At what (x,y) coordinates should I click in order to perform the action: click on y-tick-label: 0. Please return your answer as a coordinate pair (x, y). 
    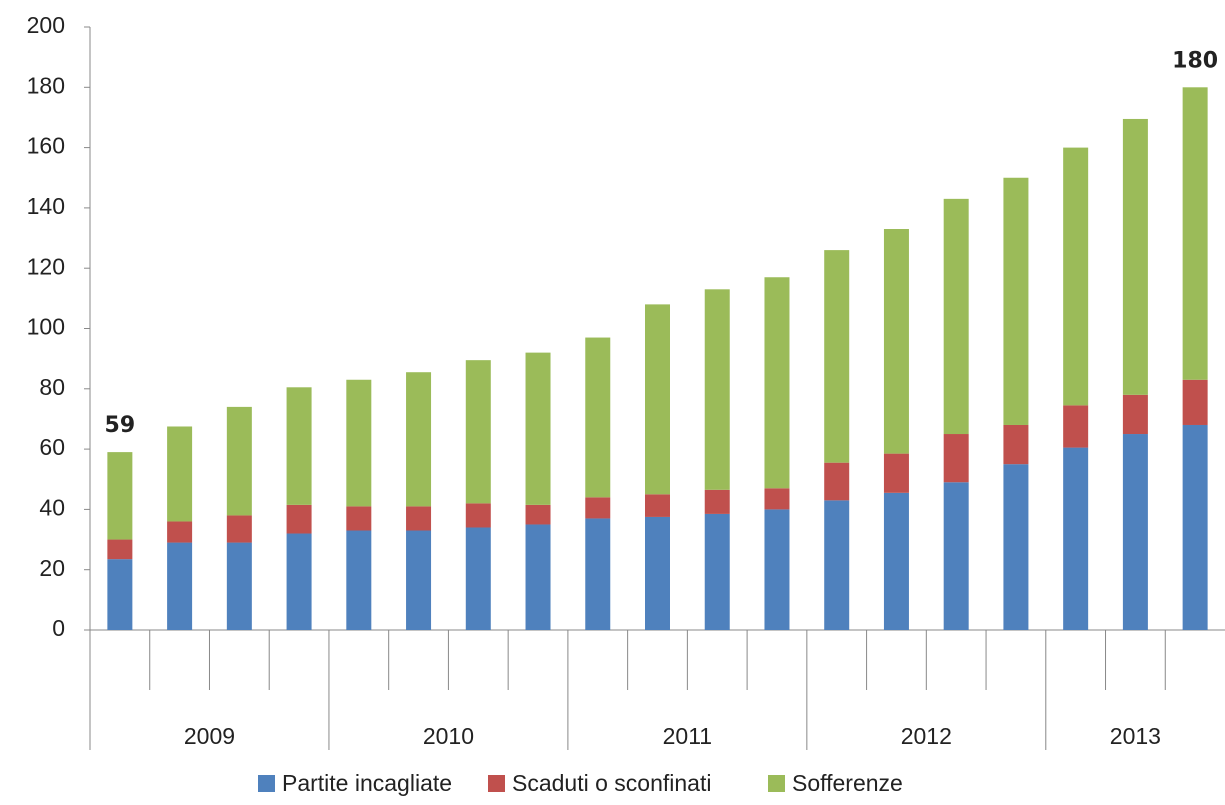
    Looking at the image, I should click on (58, 628).